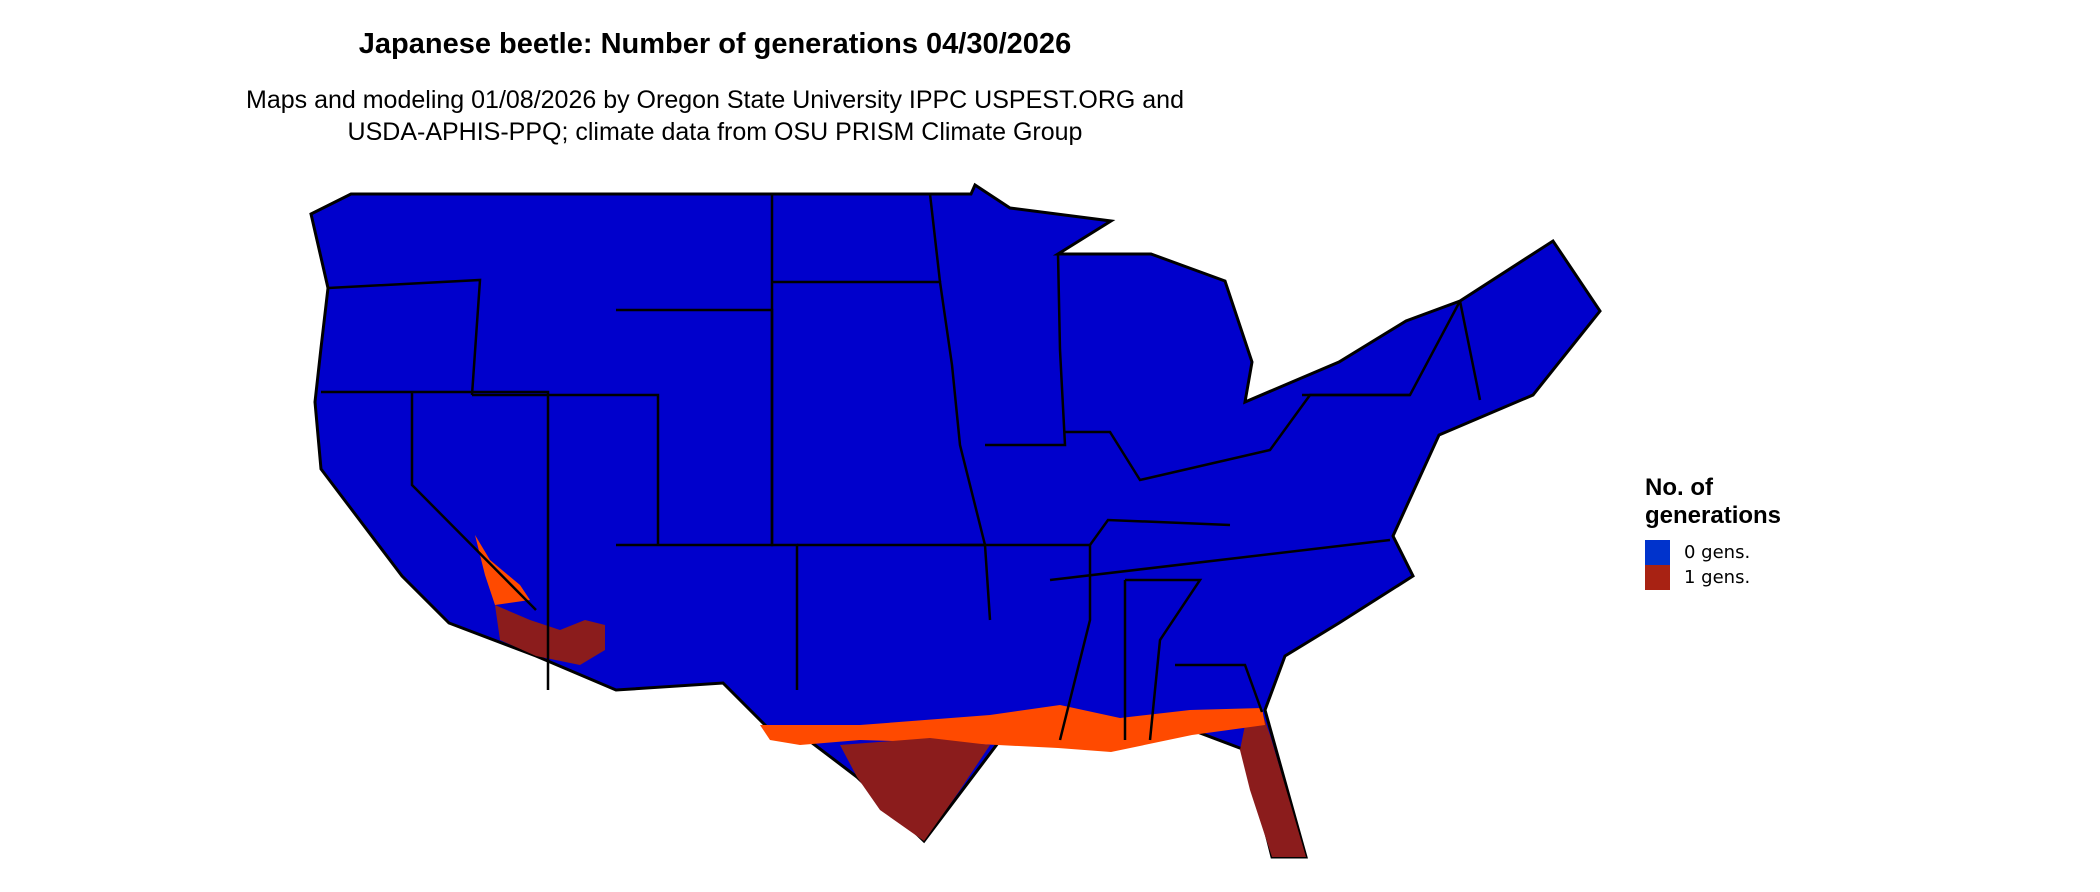  Describe the element at coordinates (890, 696) in the screenshot. I see `one-gen-regions` at that location.